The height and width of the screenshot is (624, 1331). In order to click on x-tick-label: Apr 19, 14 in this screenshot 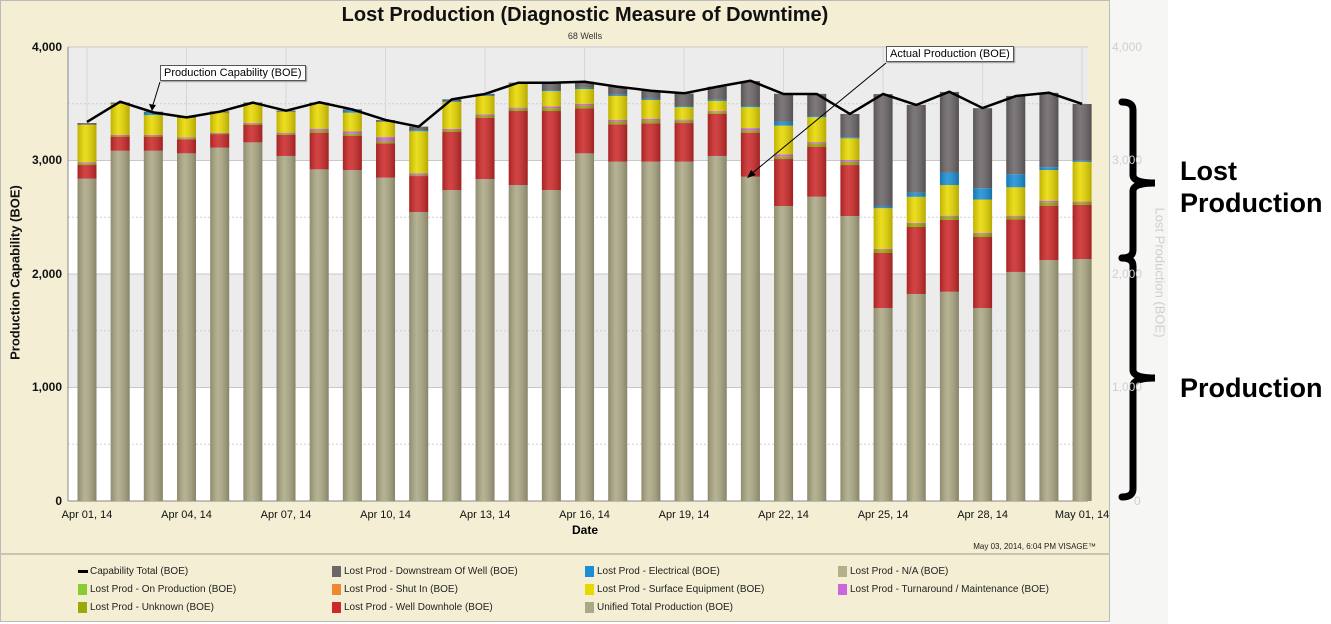, I will do `click(684, 515)`.